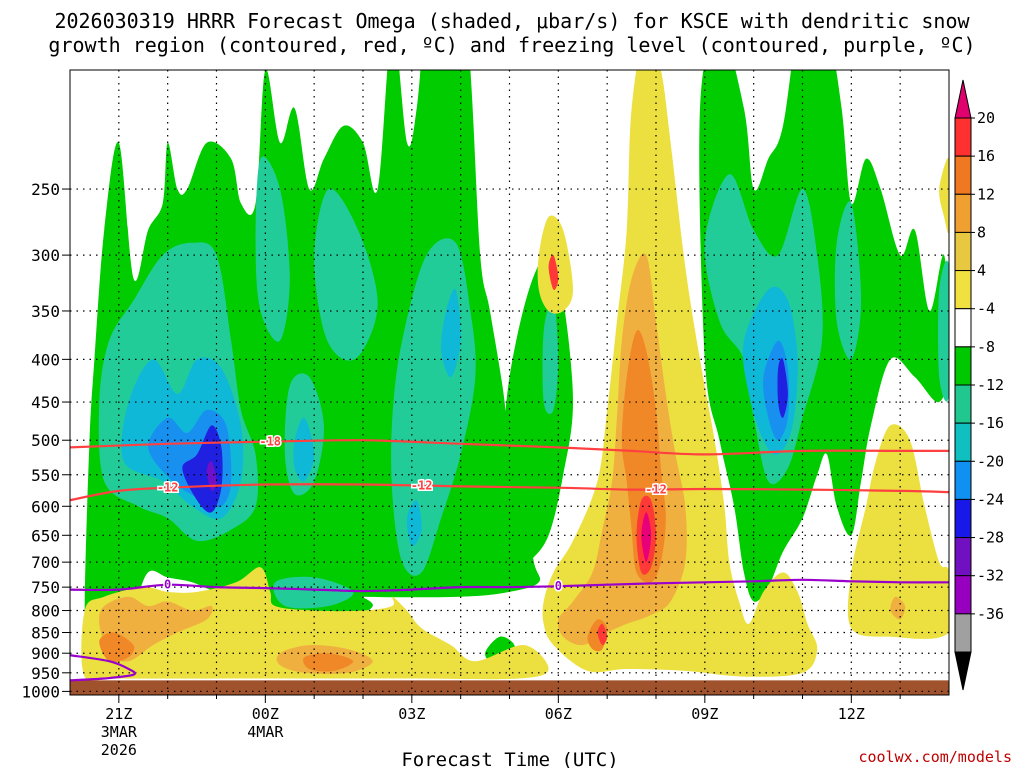 The image size is (1024, 768). I want to click on colorbar-label: -4, so click(986, 309).